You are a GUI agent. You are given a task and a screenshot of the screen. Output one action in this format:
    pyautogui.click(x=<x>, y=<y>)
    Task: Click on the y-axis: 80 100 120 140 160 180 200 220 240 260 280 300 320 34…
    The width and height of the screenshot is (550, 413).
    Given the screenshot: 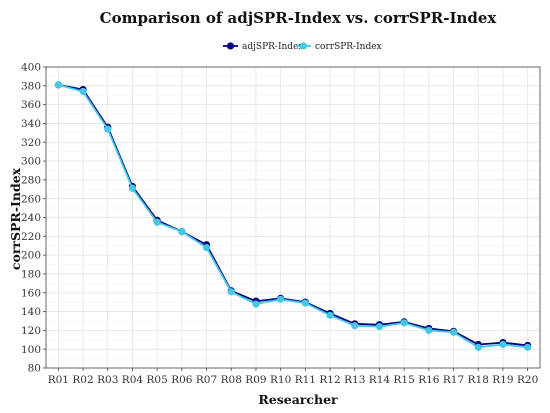 What is the action you would take?
    pyautogui.click(x=33, y=218)
    